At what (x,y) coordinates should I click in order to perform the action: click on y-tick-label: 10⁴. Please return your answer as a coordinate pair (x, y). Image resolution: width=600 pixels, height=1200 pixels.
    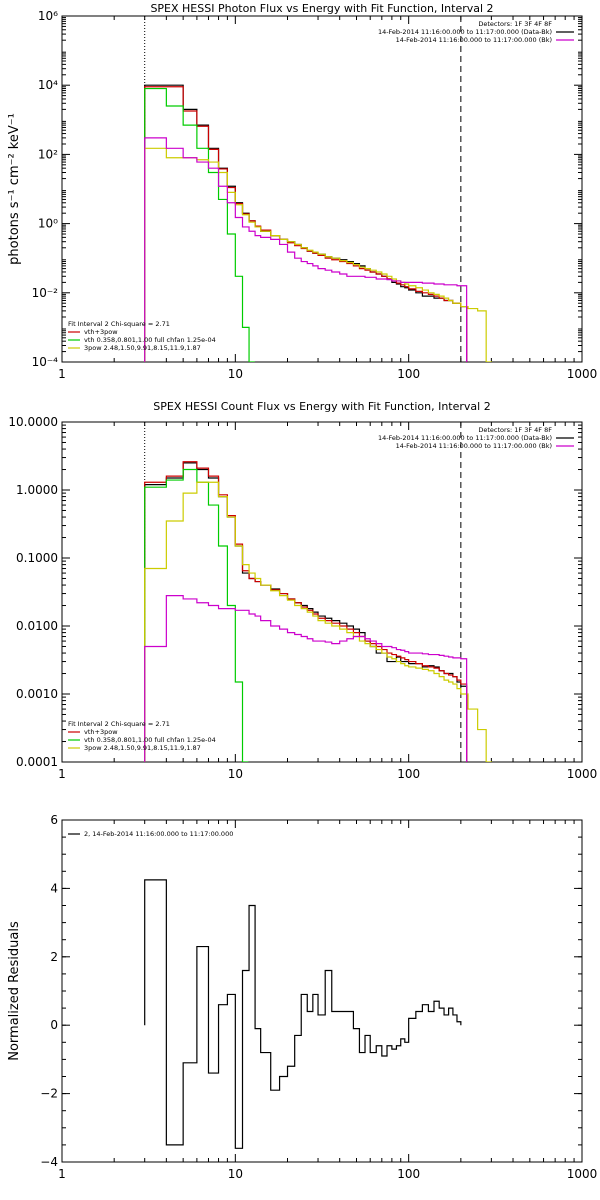
    Looking at the image, I should click on (48, 85).